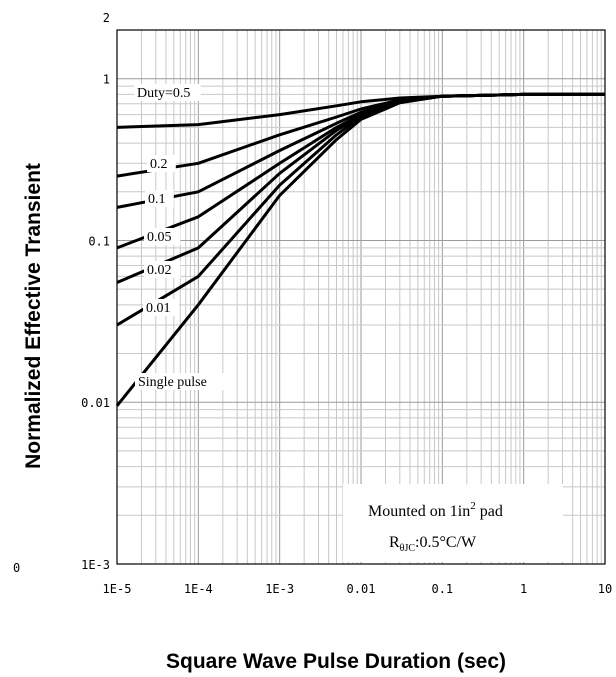 This screenshot has height=677, width=616. I want to click on note-box-background, so click(453, 523).